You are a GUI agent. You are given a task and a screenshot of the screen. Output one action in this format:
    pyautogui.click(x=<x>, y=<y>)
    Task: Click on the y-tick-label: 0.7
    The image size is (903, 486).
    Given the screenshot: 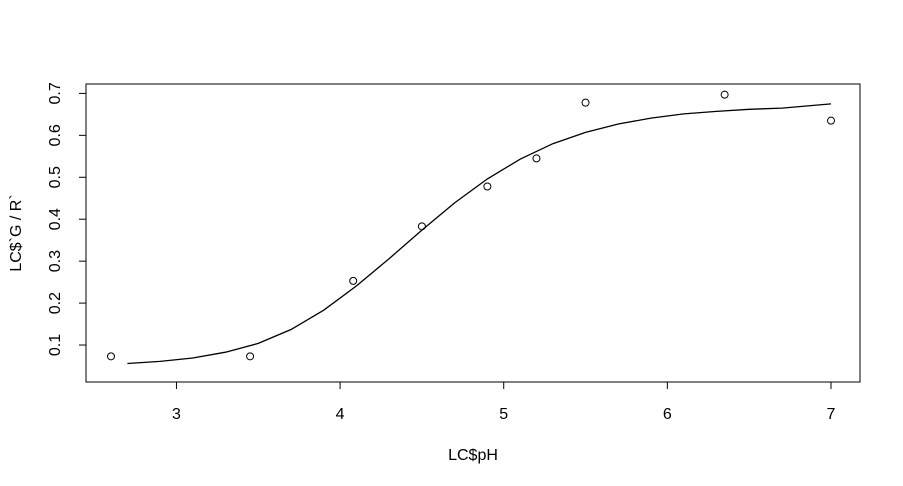 What is the action you would take?
    pyautogui.click(x=55, y=93)
    